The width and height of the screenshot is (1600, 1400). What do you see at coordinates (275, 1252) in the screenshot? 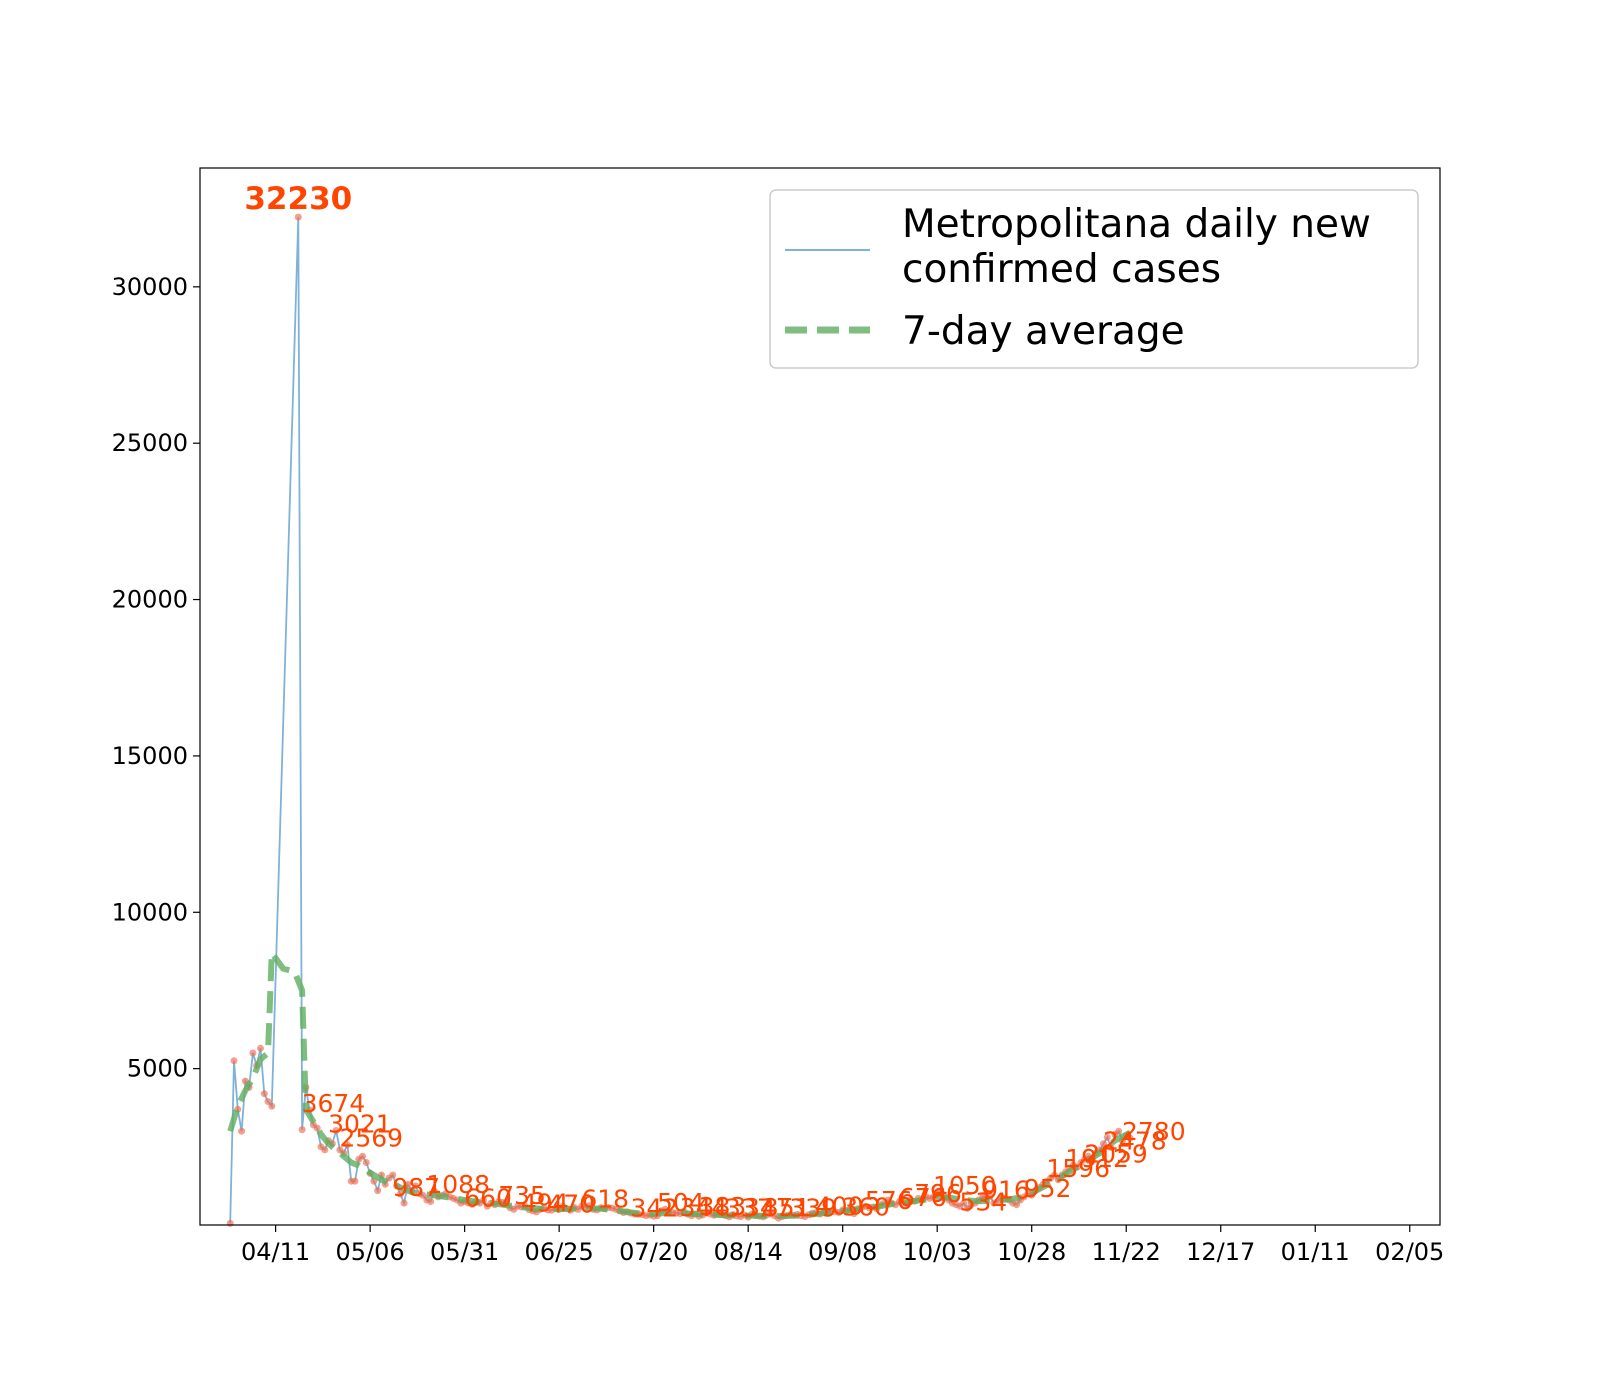
I see `x-tick-label: 04/11` at bounding box center [275, 1252].